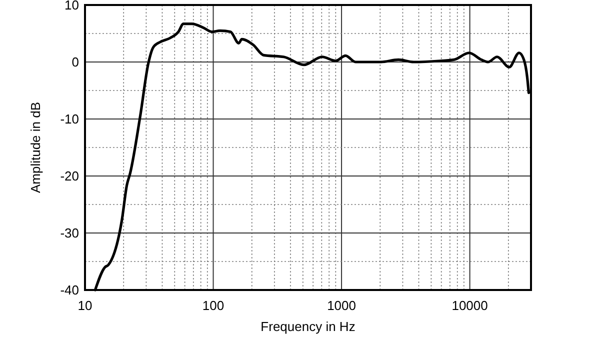 This screenshot has width=600, height=339. What do you see at coordinates (69, 119) in the screenshot?
I see `y-tick-label: -10` at bounding box center [69, 119].